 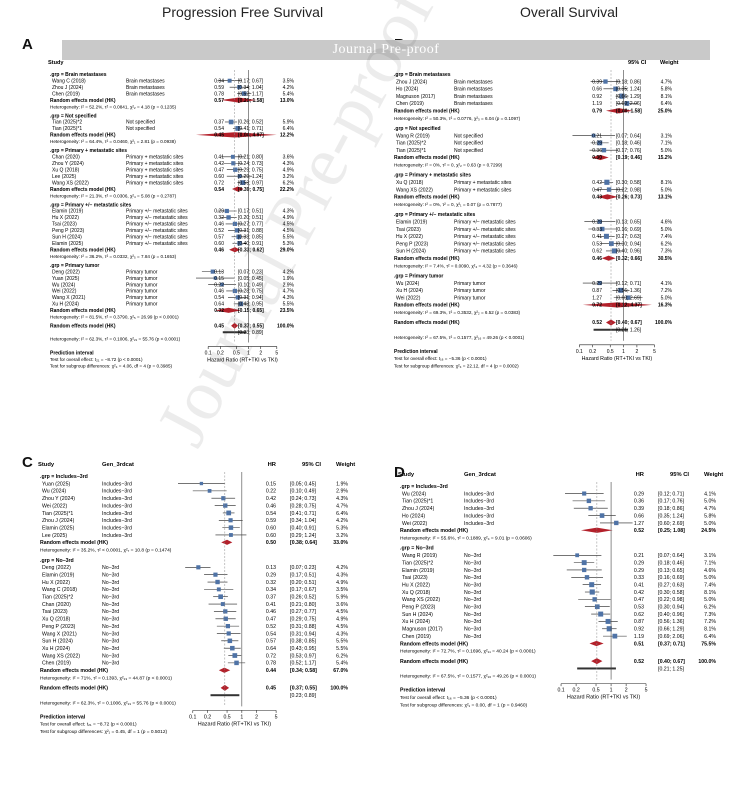 I want to click on x-tick-label: 1, so click(x=241, y=717).